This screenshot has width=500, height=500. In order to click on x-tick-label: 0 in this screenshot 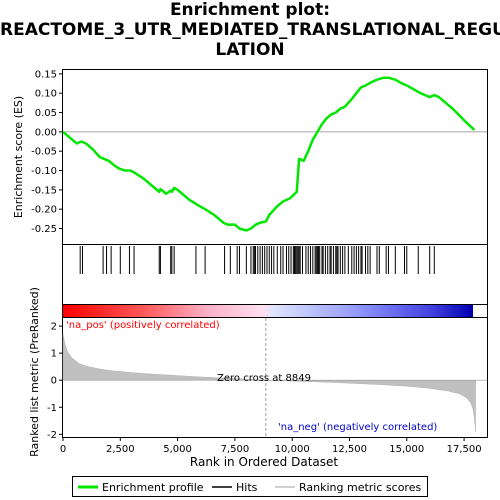, I will do `click(63, 449)`.